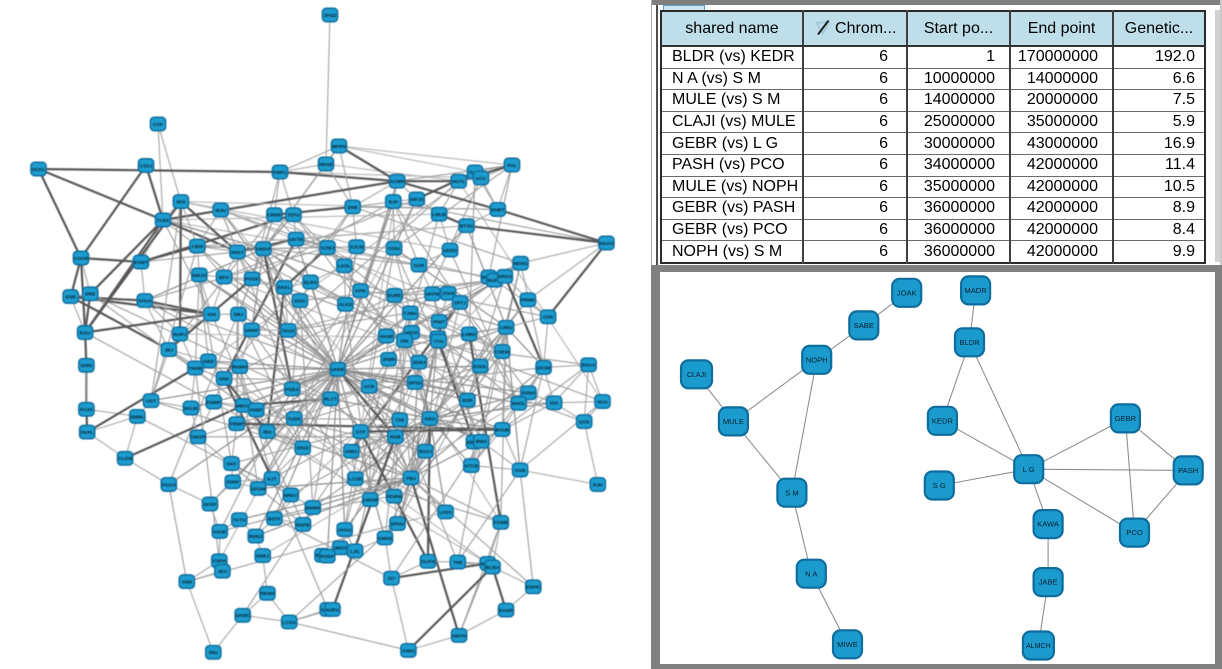  Describe the element at coordinates (141, 263) in the screenshot. I see `svg-text: ESWT` at that location.